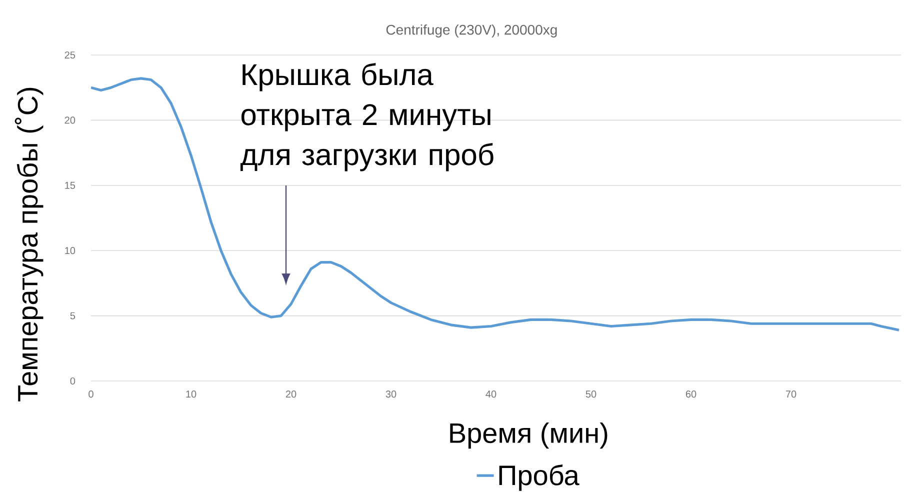  What do you see at coordinates (29, 245) in the screenshot?
I see `y-axis-title: Температура пробы (˚C)` at bounding box center [29, 245].